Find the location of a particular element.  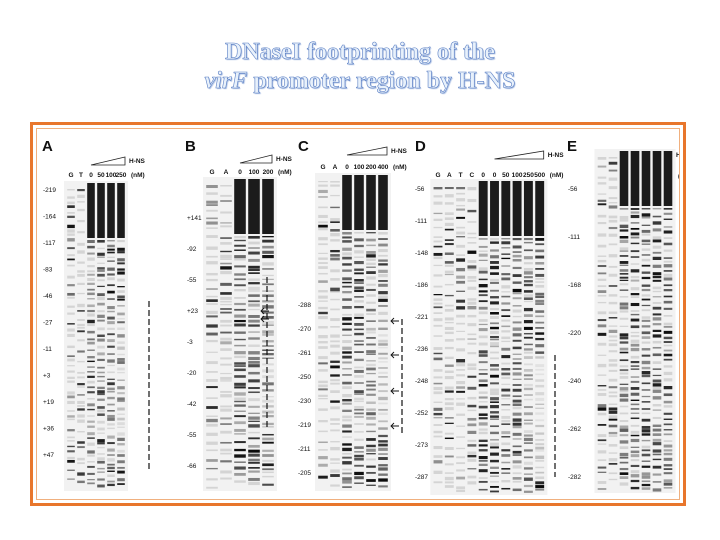

lane-label: T is located at coordinates (461, 175).